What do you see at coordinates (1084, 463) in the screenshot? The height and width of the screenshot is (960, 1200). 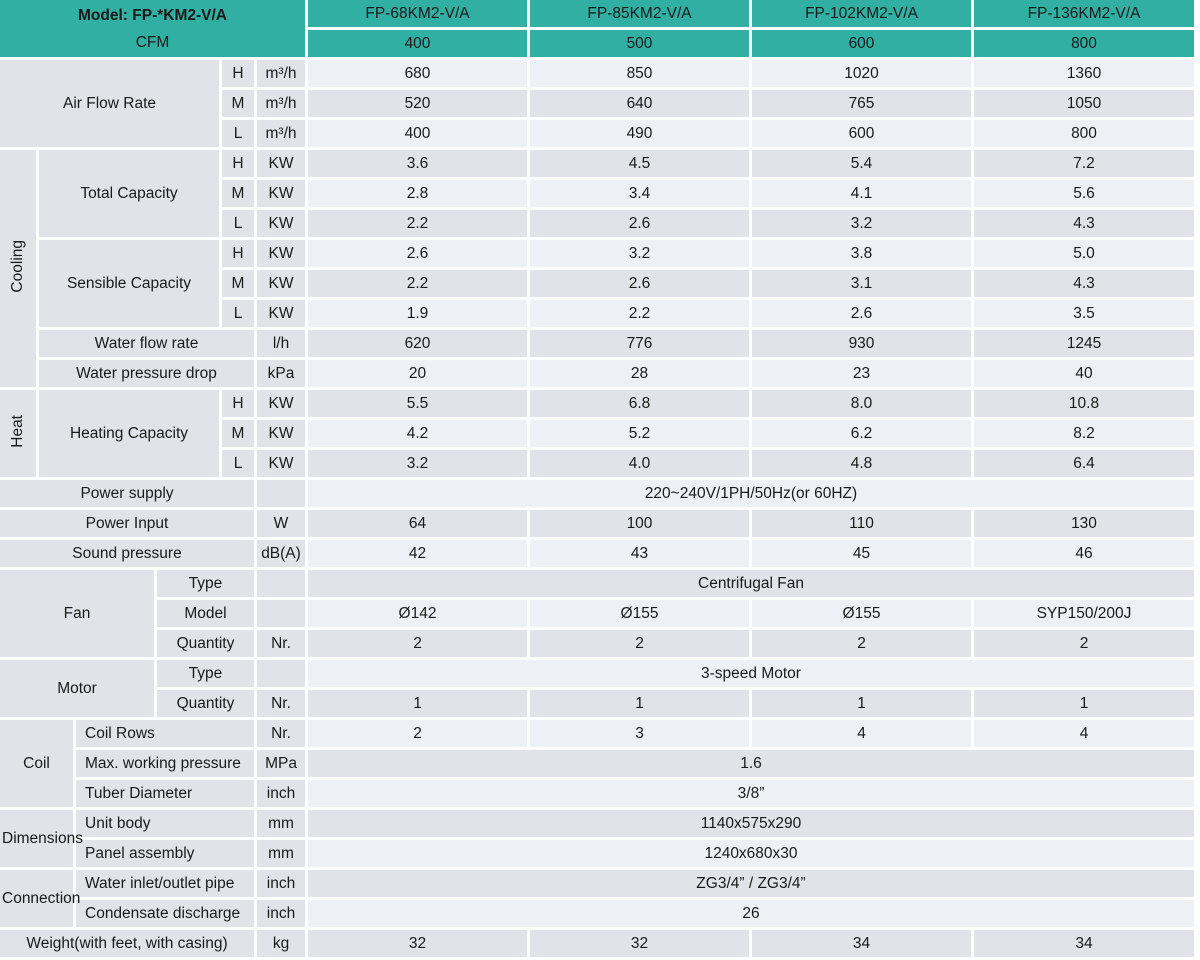 I see `spec-value: 6.4` at bounding box center [1084, 463].